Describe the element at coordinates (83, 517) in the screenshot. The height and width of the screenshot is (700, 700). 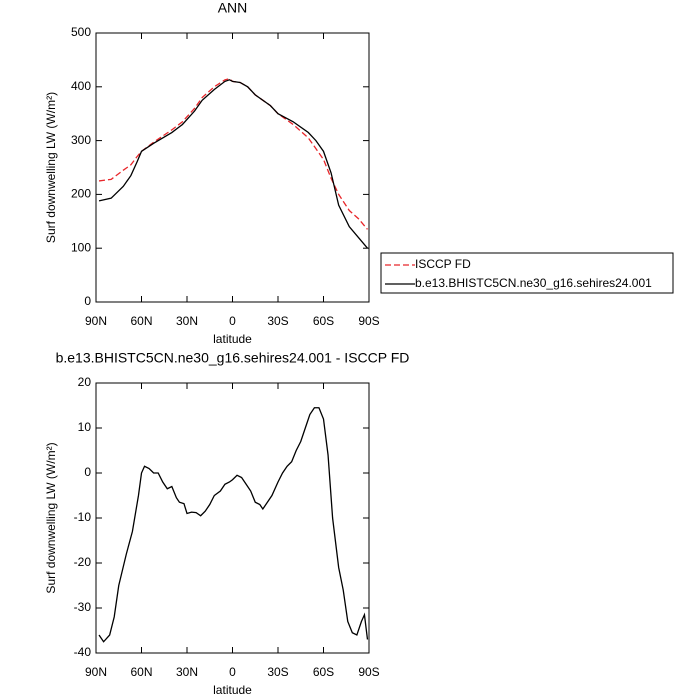
I see `y-tick-label: -10` at that location.